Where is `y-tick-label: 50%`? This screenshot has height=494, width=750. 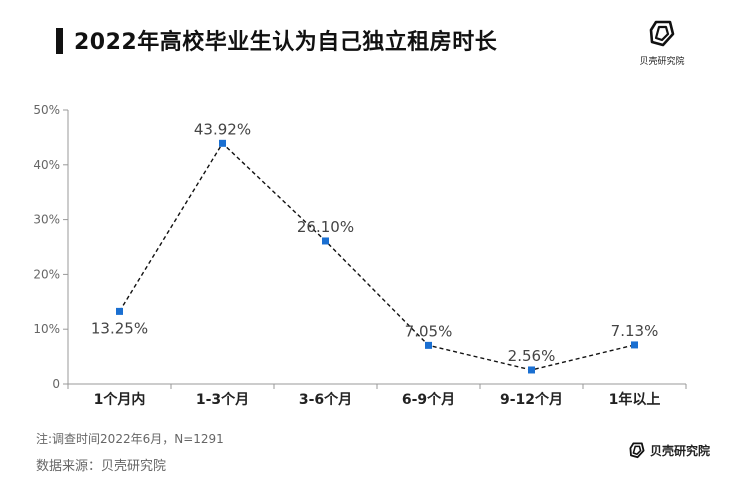
y-tick-label: 50% is located at coordinates (46, 110).